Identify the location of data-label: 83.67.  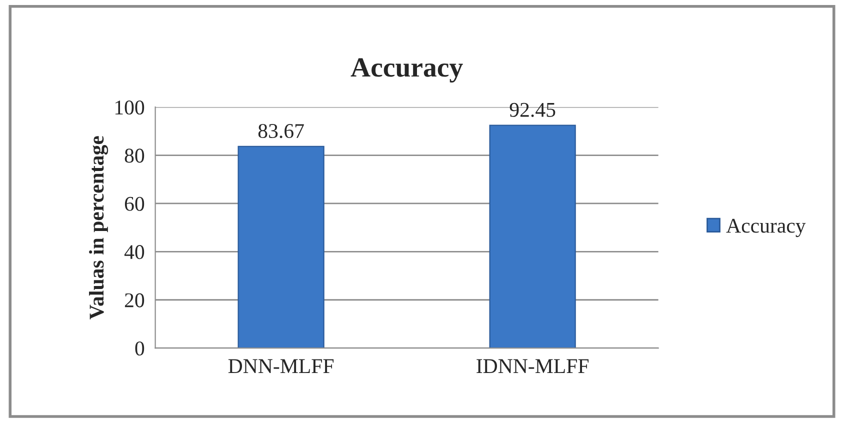
(281, 131).